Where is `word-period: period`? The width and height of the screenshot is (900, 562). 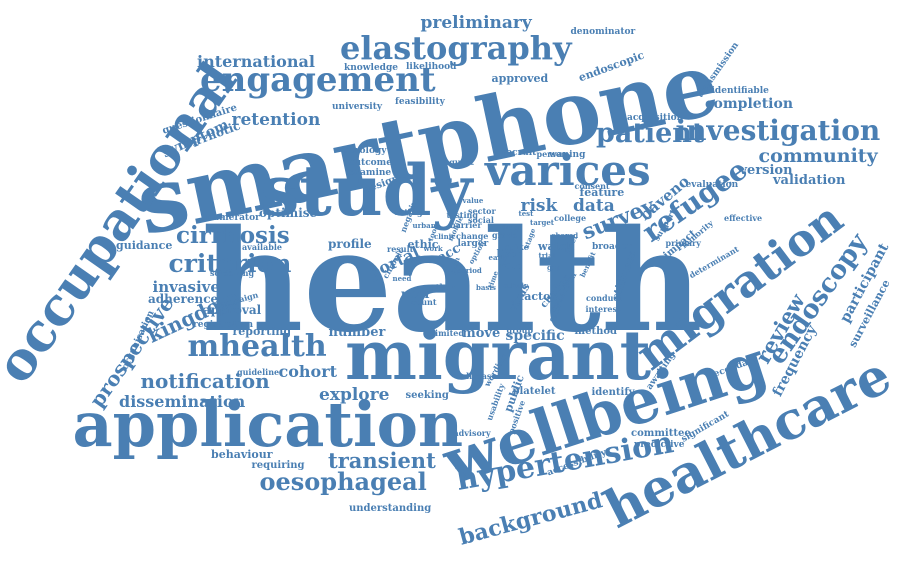
word-period: period is located at coordinates (469, 270).